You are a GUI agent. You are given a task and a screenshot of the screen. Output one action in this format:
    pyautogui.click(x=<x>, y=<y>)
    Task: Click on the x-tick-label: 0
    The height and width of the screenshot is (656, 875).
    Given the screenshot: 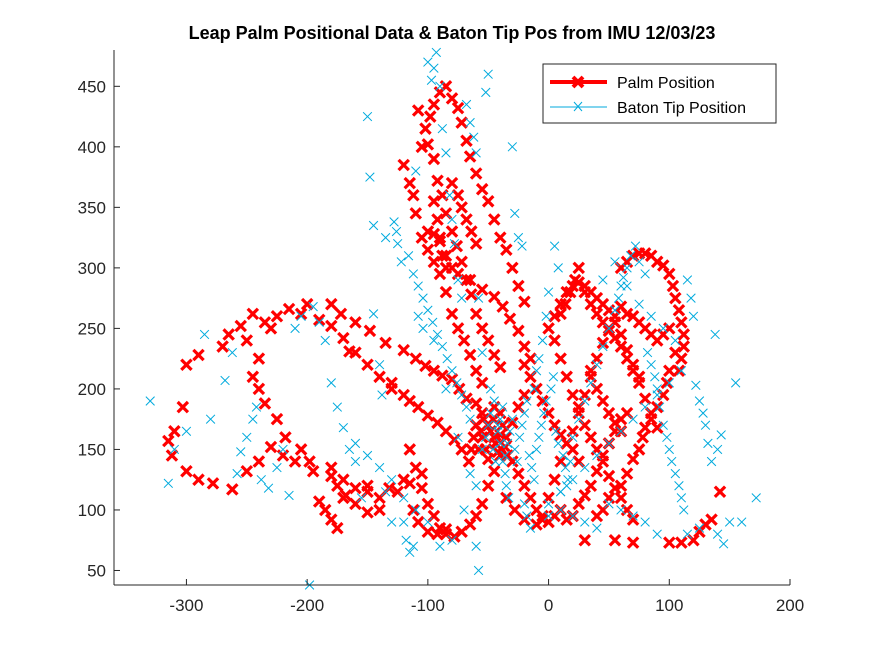 What is the action you would take?
    pyautogui.click(x=548, y=605)
    